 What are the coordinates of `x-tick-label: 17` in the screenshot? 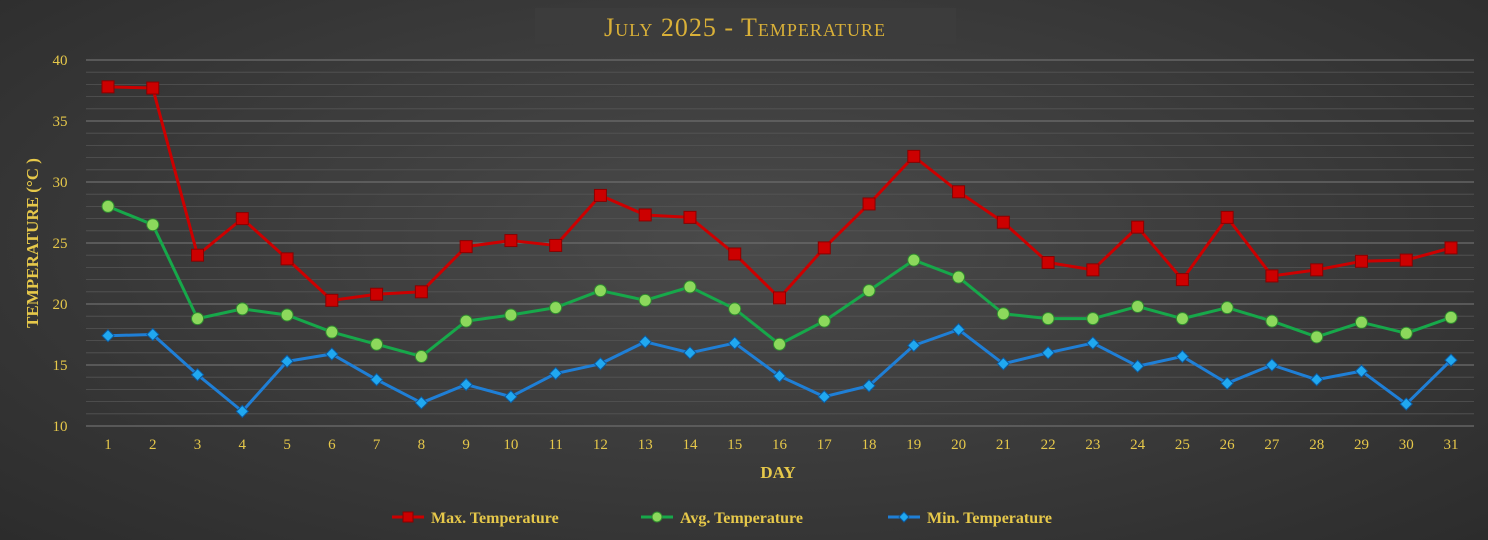 It's located at (825, 445).